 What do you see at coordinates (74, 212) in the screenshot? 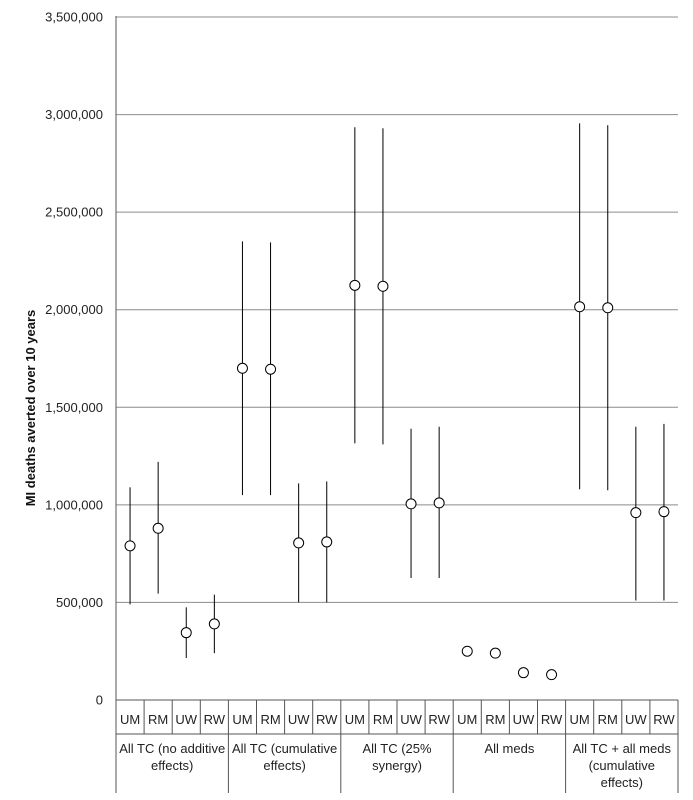
I see `y-tick-label: 2,500,000` at bounding box center [74, 212].